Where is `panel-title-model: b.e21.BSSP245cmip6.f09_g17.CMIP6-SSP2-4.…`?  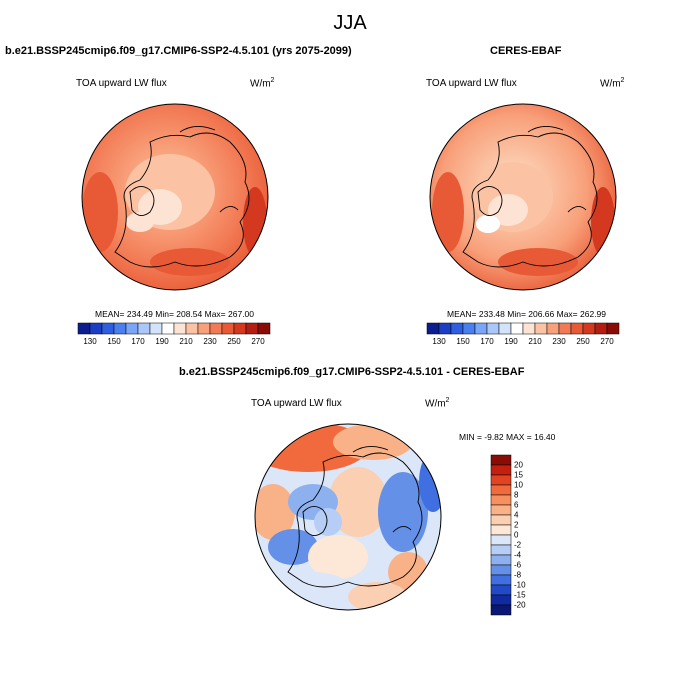 panel-title-model: b.e21.BSSP245cmip6.f09_g17.CMIP6-SSP2-4.… is located at coordinates (178, 51).